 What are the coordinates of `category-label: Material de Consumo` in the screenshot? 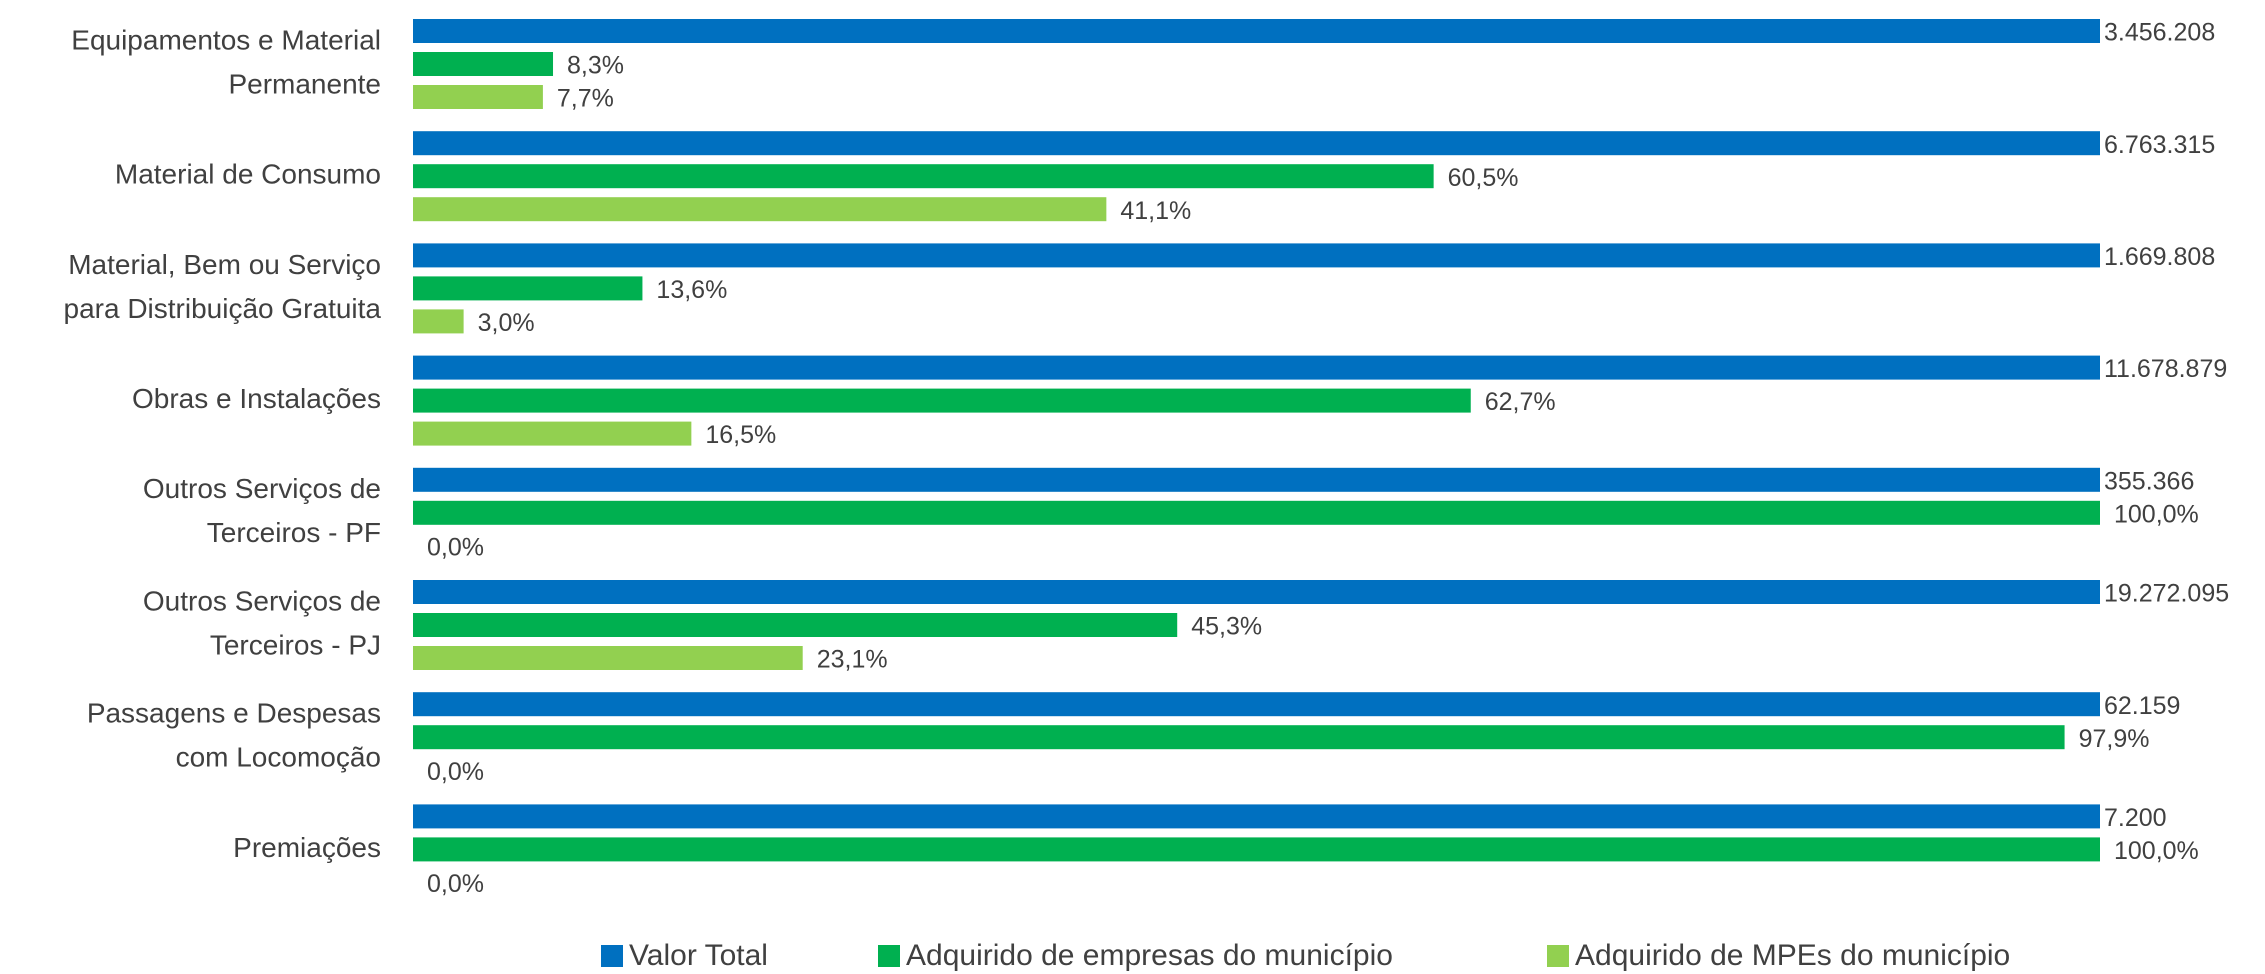 It's located at (248, 174).